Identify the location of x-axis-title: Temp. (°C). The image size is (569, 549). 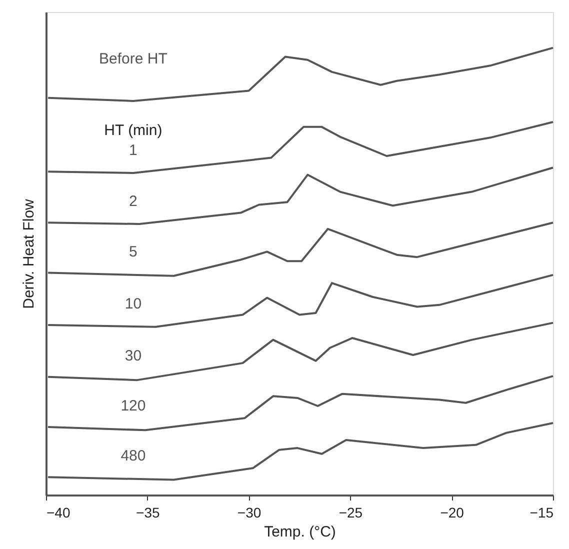
(300, 532).